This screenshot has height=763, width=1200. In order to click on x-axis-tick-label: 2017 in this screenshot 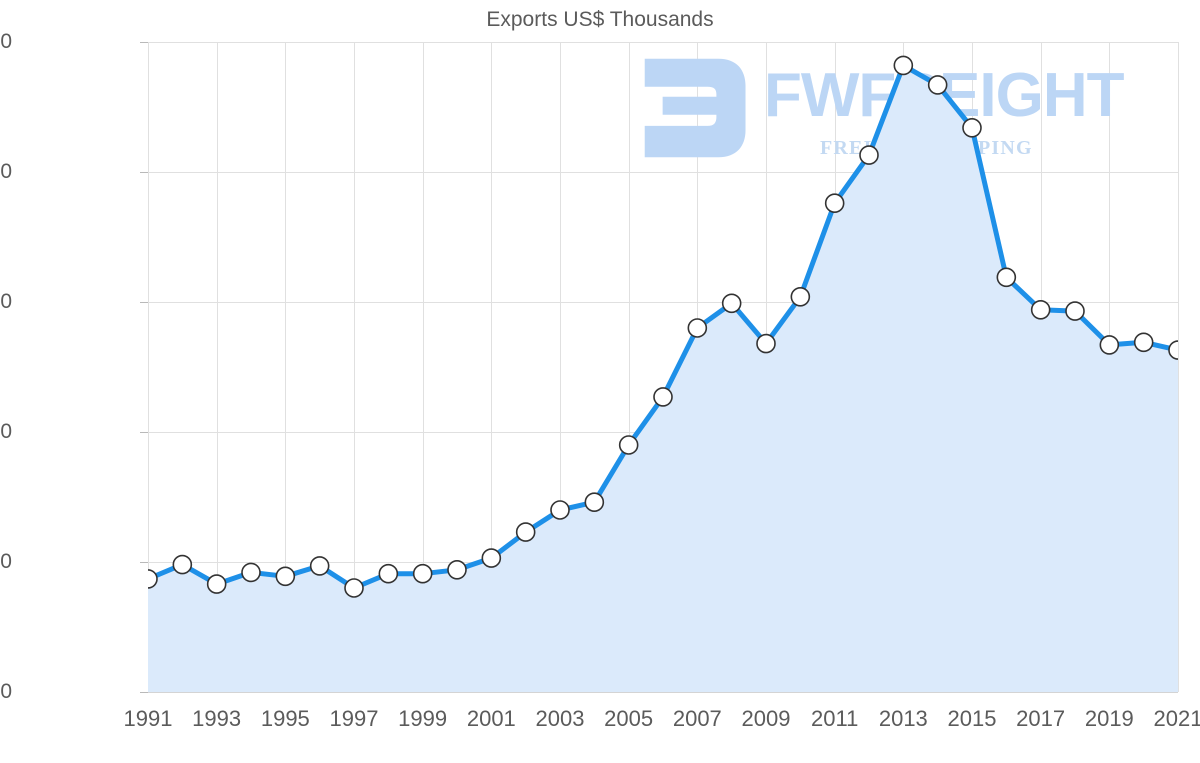, I will do `click(1041, 718)`.